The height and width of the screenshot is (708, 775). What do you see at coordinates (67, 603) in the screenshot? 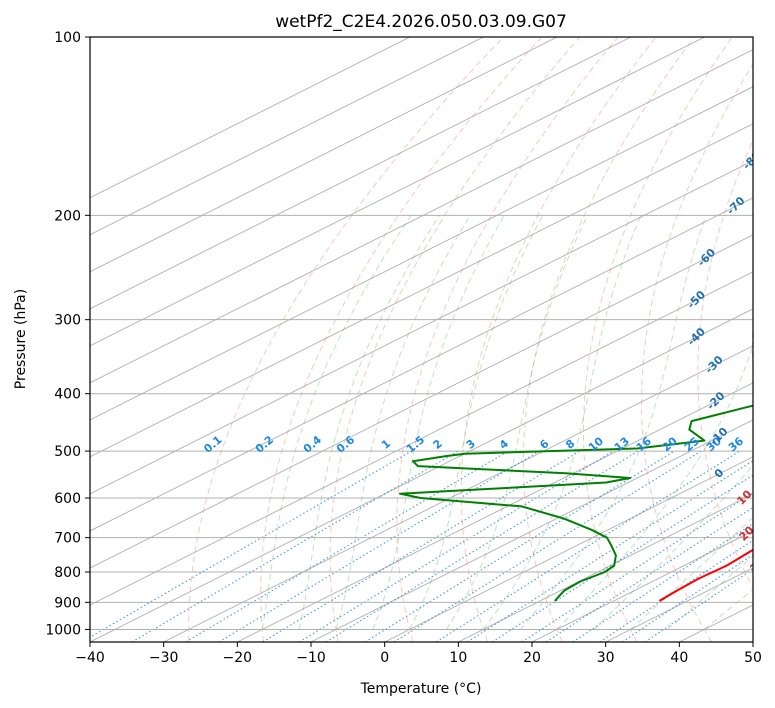
I see `y-tick-label: 900` at bounding box center [67, 603].